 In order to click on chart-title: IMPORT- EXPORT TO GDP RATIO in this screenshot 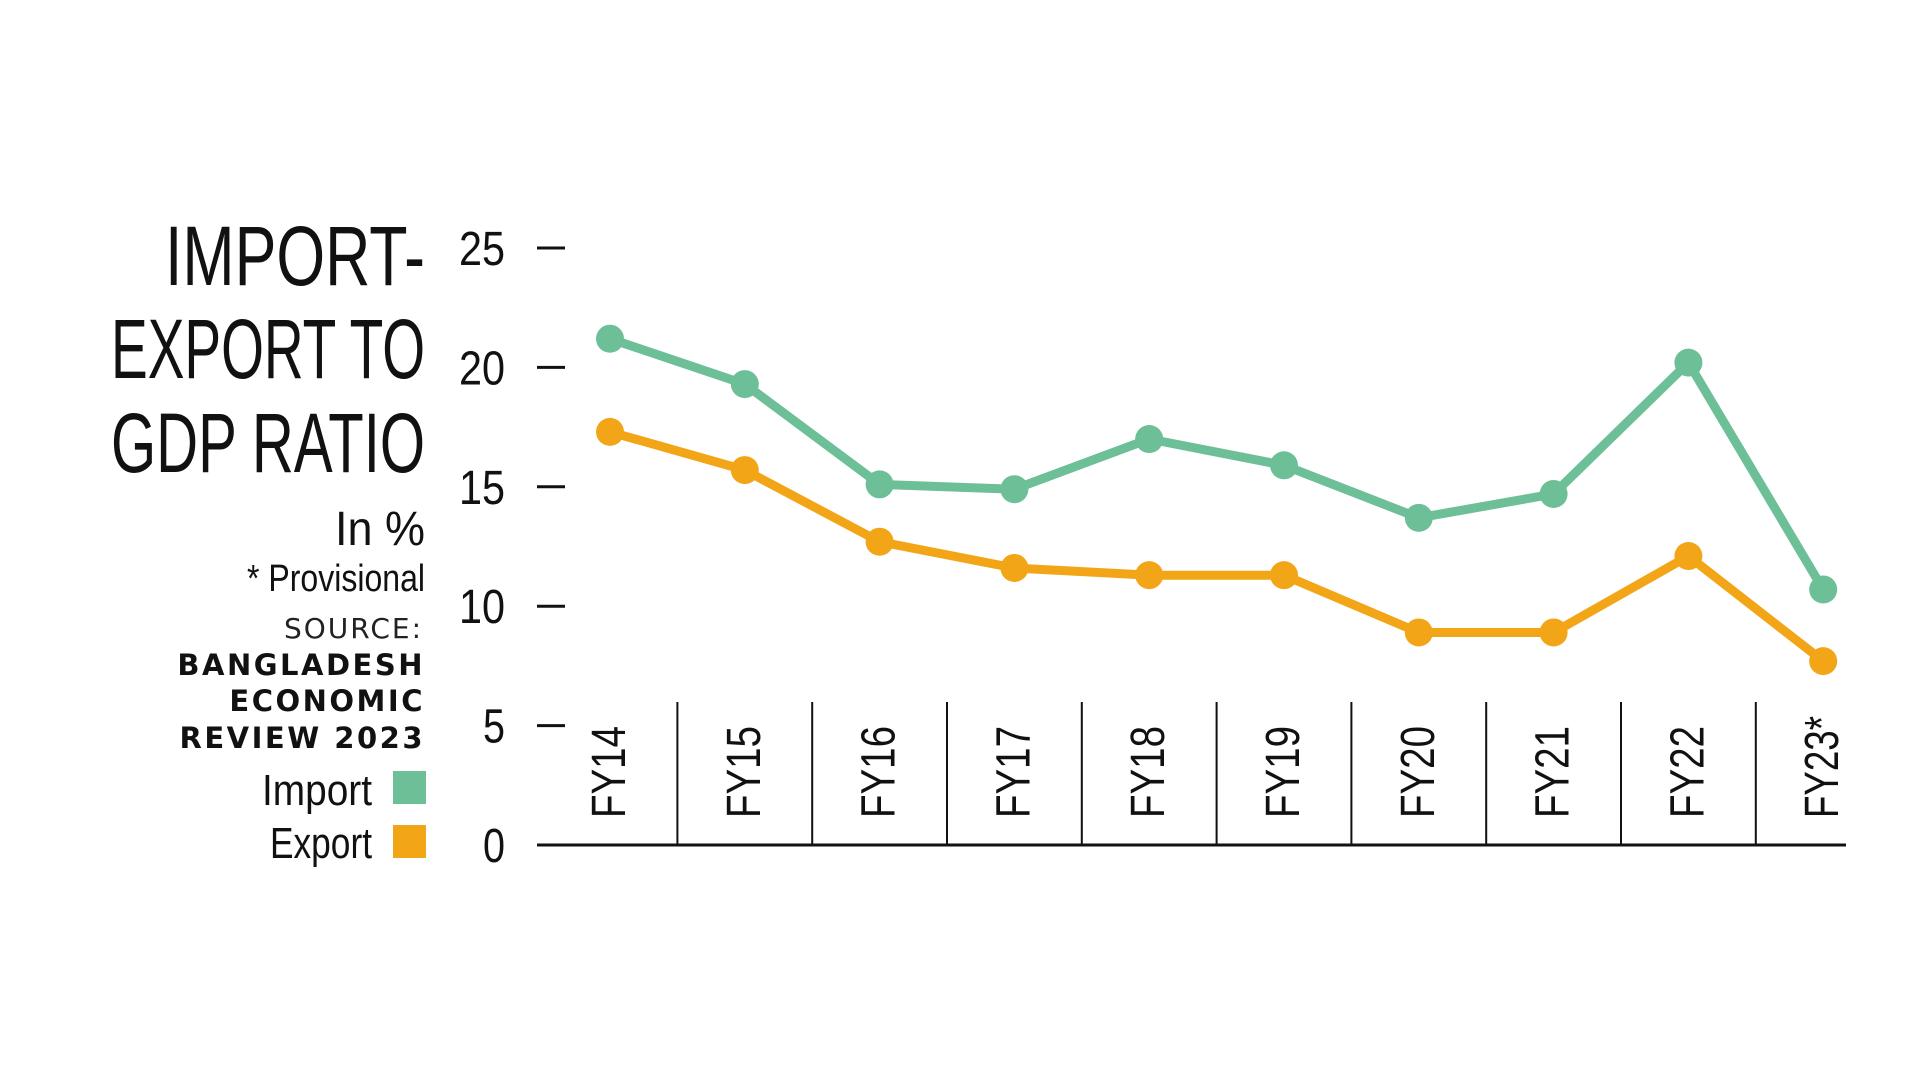, I will do `click(268, 349)`.